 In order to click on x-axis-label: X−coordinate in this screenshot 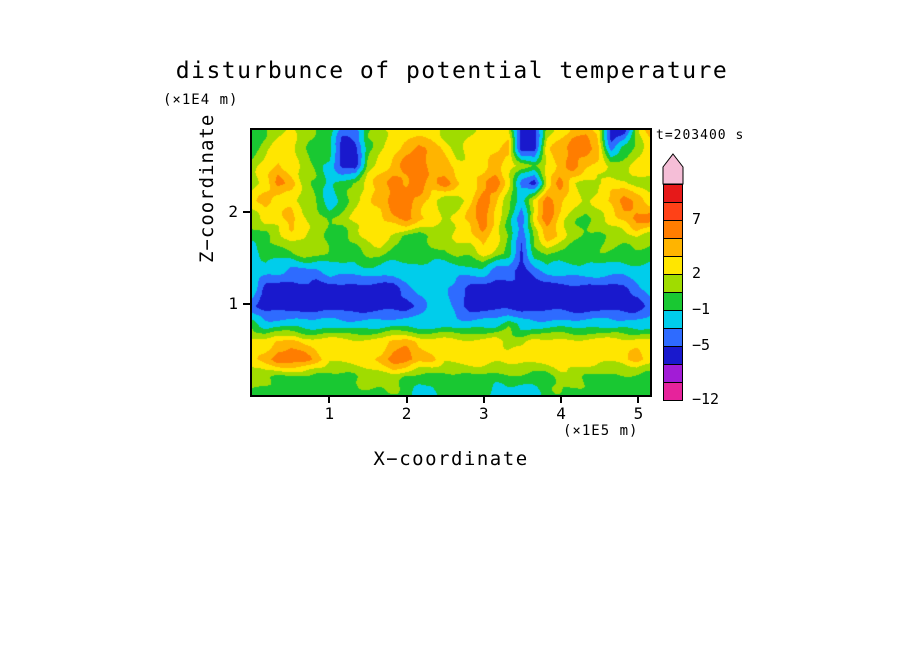, I will do `click(451, 459)`.